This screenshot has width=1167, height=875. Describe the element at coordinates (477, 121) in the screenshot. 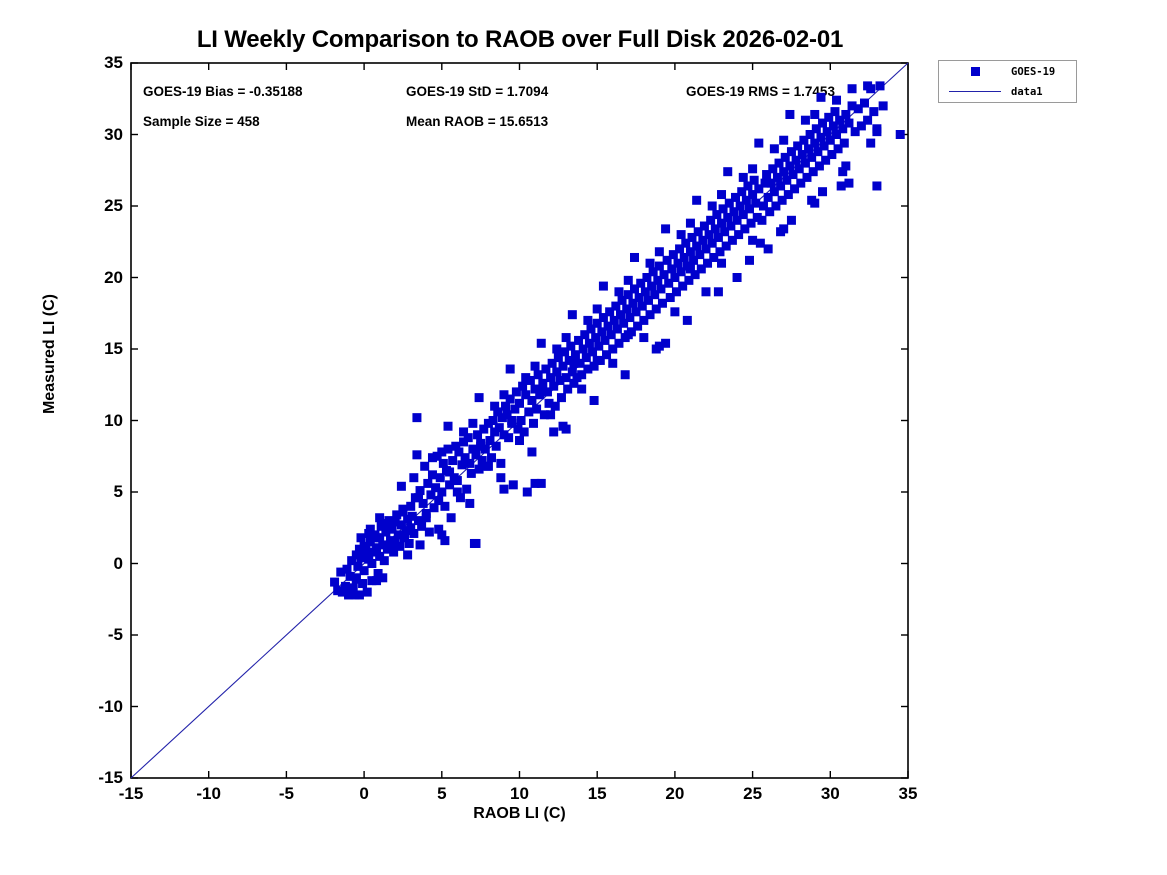

I see `annotation-mean-raob: Mean RAOB = 15.6513` at that location.